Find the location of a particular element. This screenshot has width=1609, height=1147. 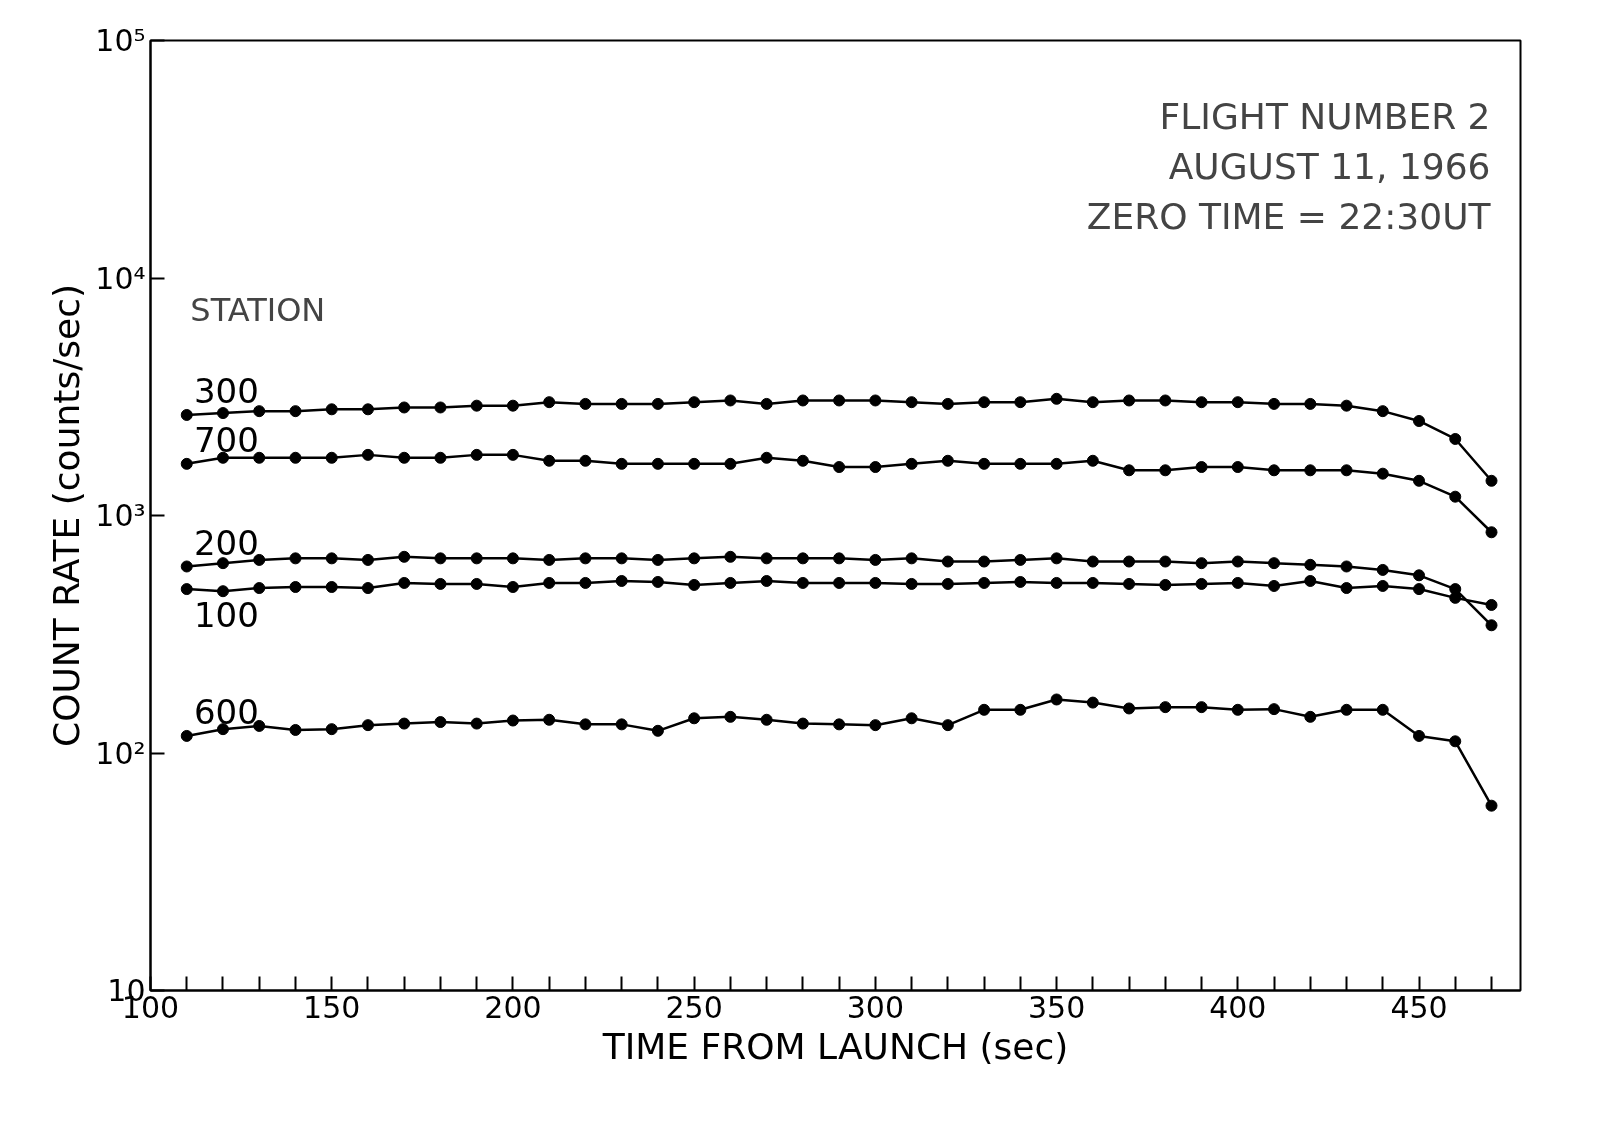

y-tick-label: 10⁵ is located at coordinates (120, 40).